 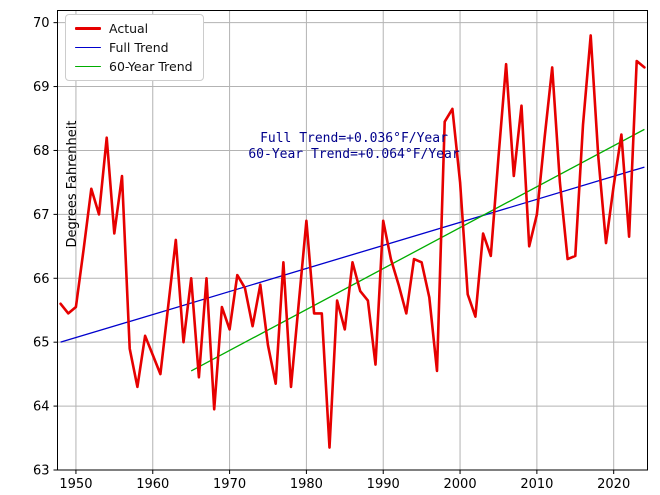 I want to click on y-tick-label: 67, so click(x=41, y=215).